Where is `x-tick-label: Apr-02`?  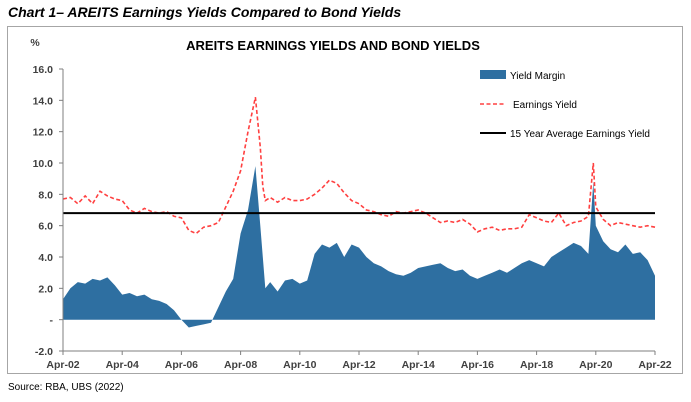 x-tick-label: Apr-02 is located at coordinates (62, 365).